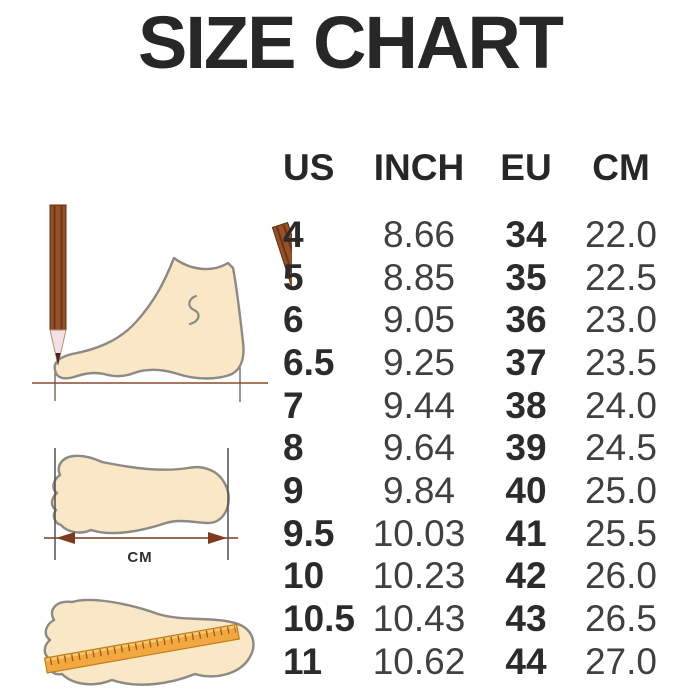 This screenshot has width=700, height=700. What do you see at coordinates (620, 277) in the screenshot?
I see `cell-cm: 22.5` at bounding box center [620, 277].